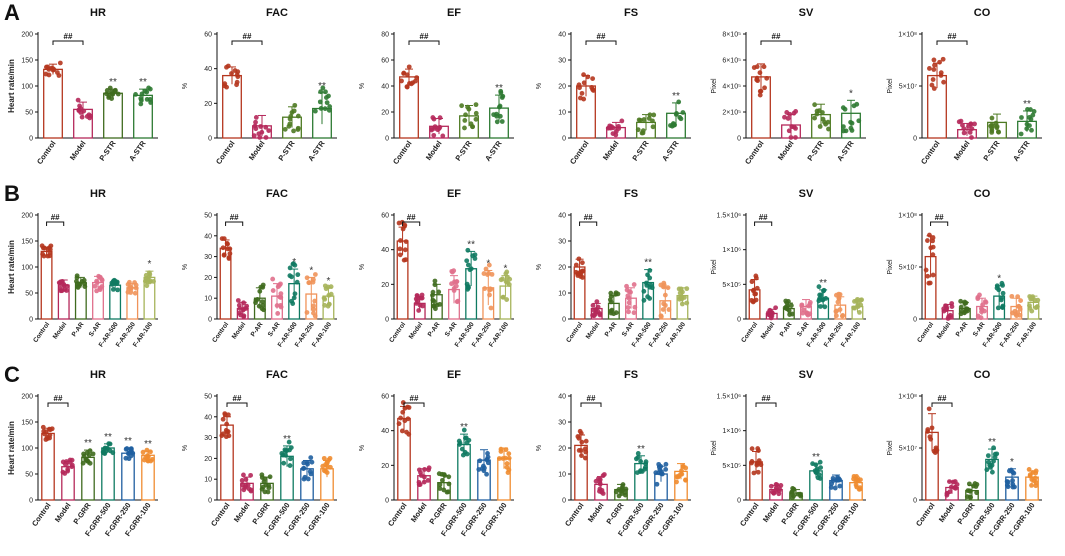 The image size is (1065, 556). Describe the element at coordinates (48, 466) in the screenshot. I see `bar-Control` at that location.